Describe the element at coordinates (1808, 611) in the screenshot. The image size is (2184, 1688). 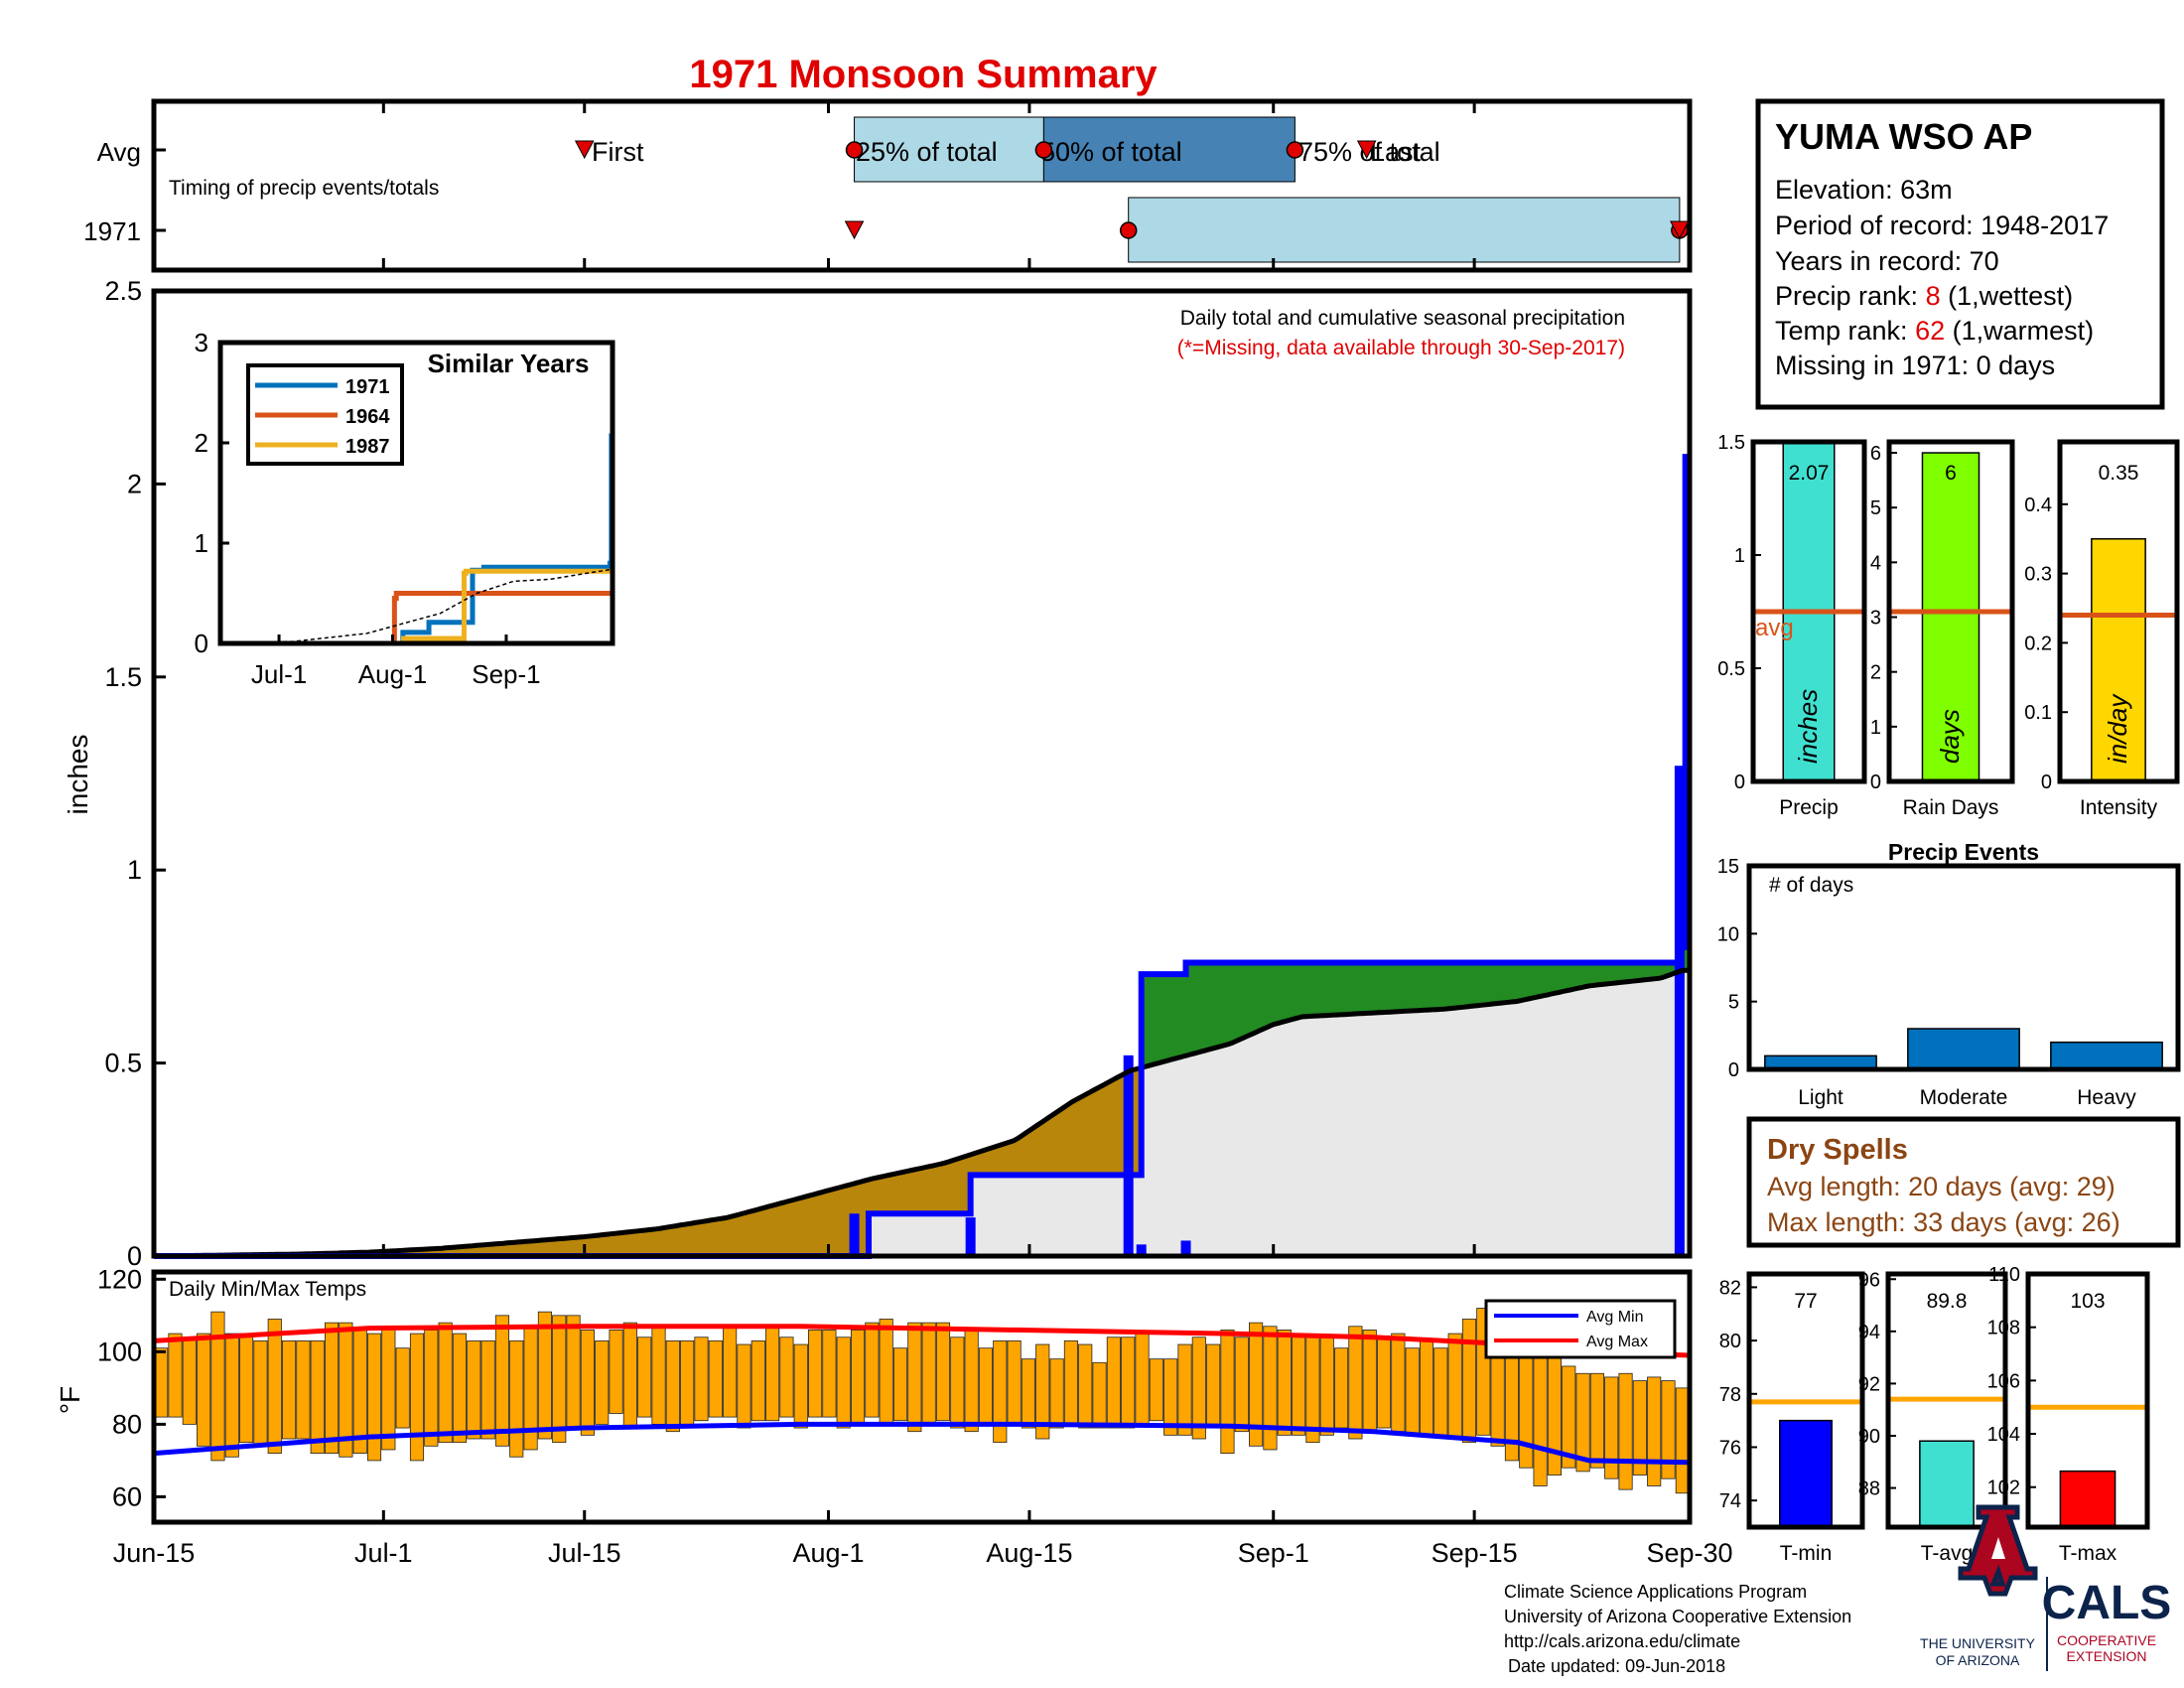
I see `panel-frame` at that location.